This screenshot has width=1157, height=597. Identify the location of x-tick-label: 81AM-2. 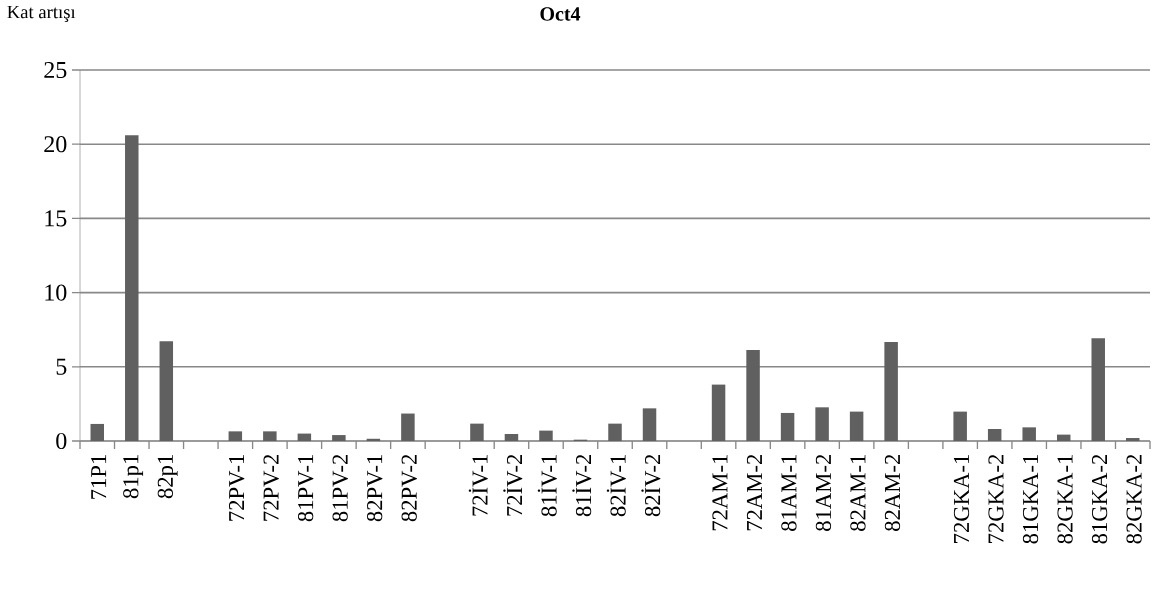
(823, 492).